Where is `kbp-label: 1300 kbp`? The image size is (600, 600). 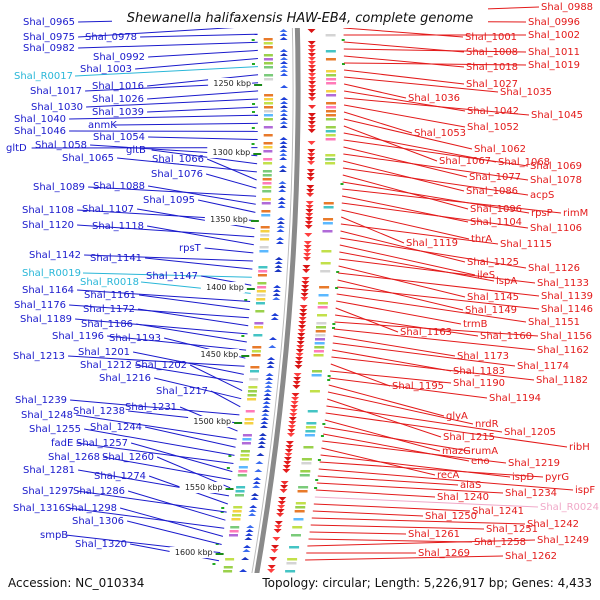
kbp-label: 1300 kbp is located at coordinates (232, 152).